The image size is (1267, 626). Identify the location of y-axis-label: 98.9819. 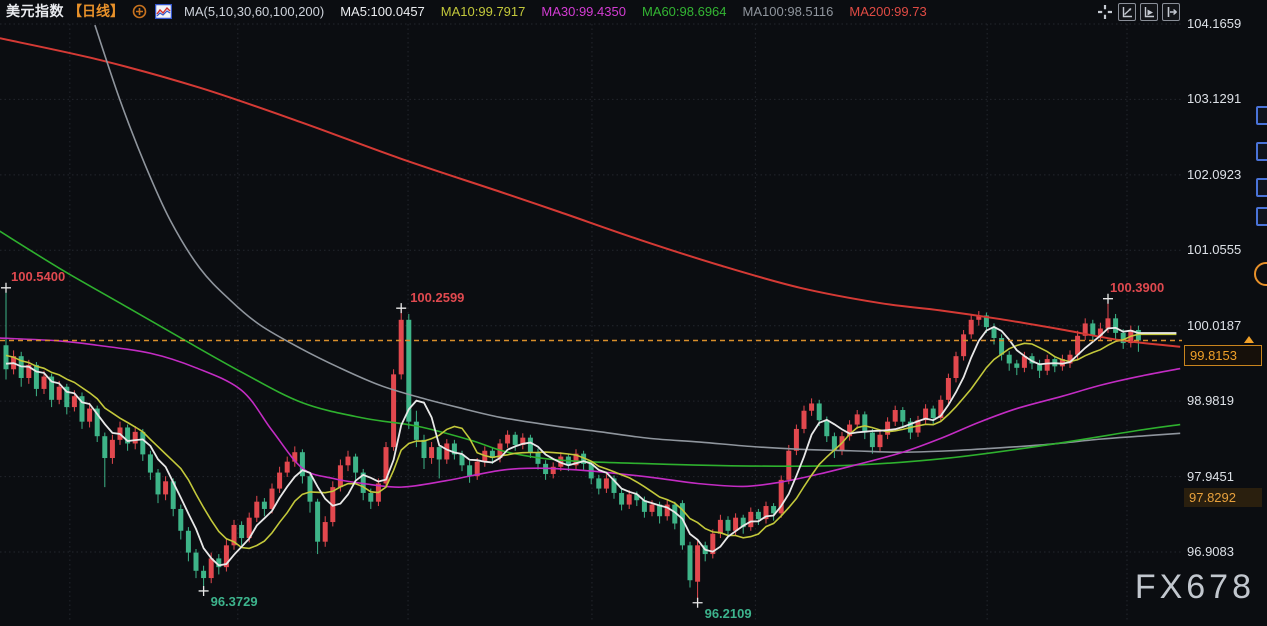
(1210, 401).